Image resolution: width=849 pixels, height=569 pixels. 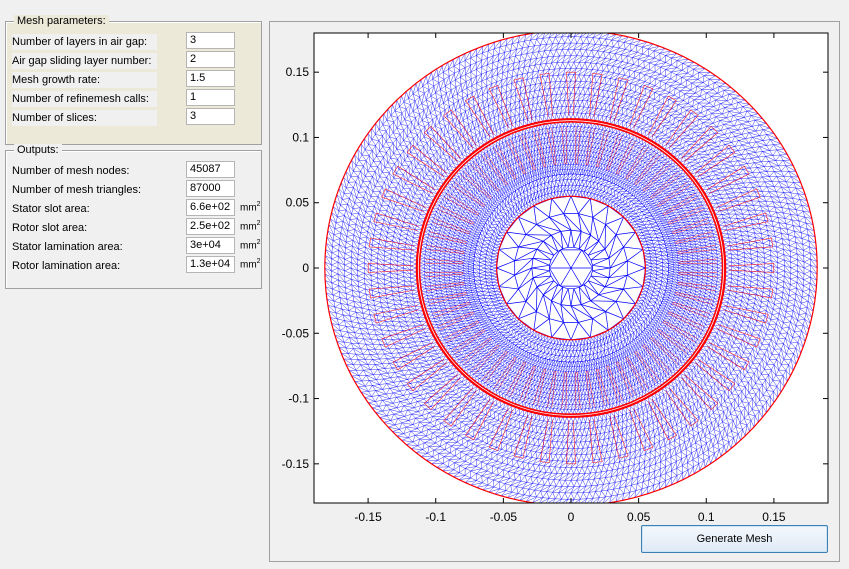 What do you see at coordinates (38, 150) in the screenshot?
I see `outputs-title: Outputs:` at bounding box center [38, 150].